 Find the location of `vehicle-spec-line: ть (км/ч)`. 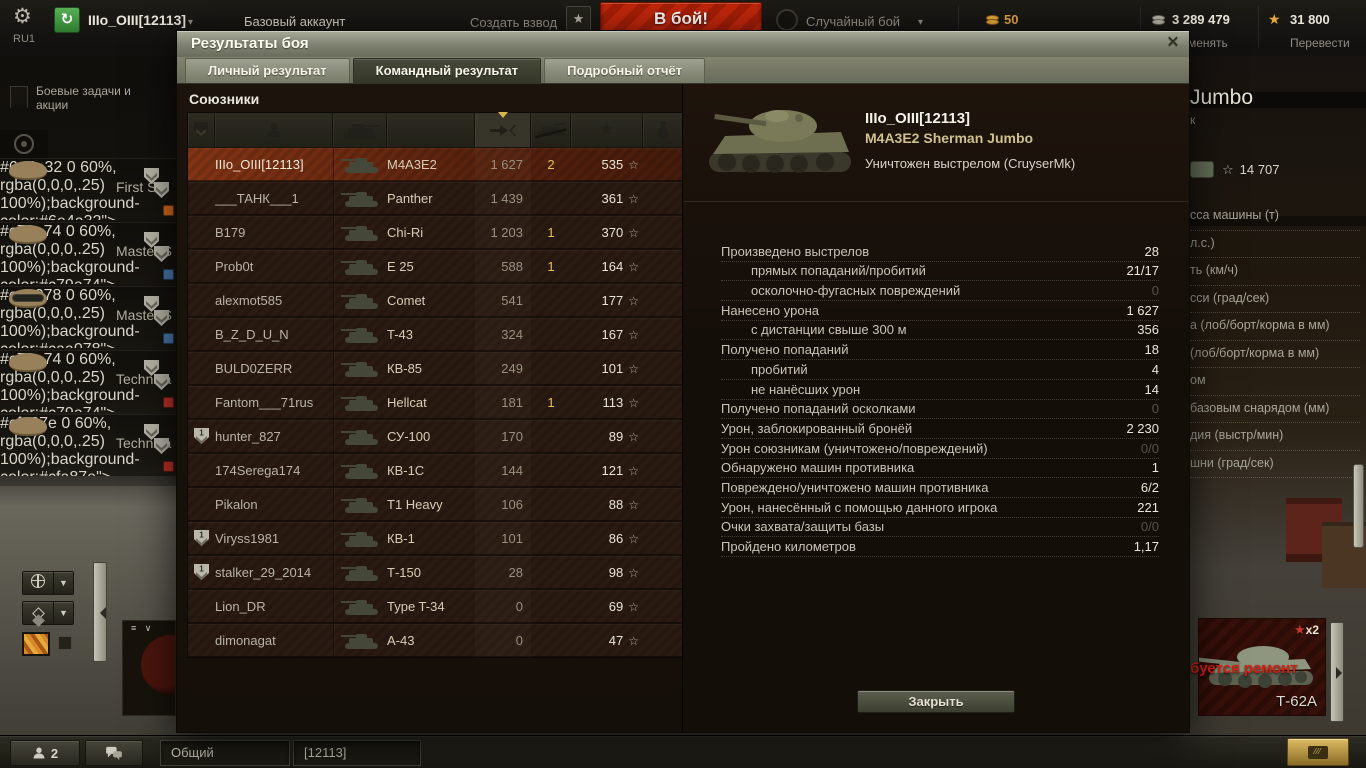

vehicle-spec-line: ть (км/ч) is located at coordinates (1275, 272).